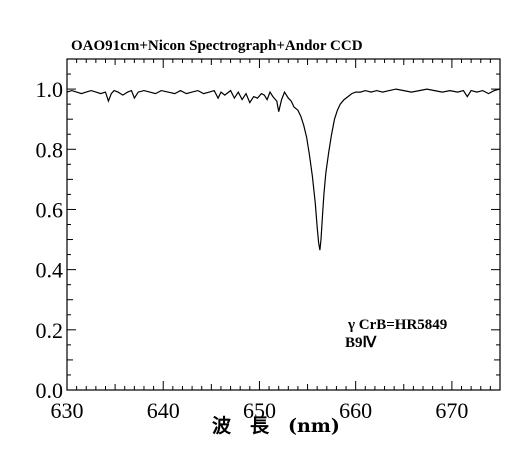 The height and width of the screenshot is (471, 532). Describe the element at coordinates (163, 410) in the screenshot. I see `x-tick-label: 640` at that location.